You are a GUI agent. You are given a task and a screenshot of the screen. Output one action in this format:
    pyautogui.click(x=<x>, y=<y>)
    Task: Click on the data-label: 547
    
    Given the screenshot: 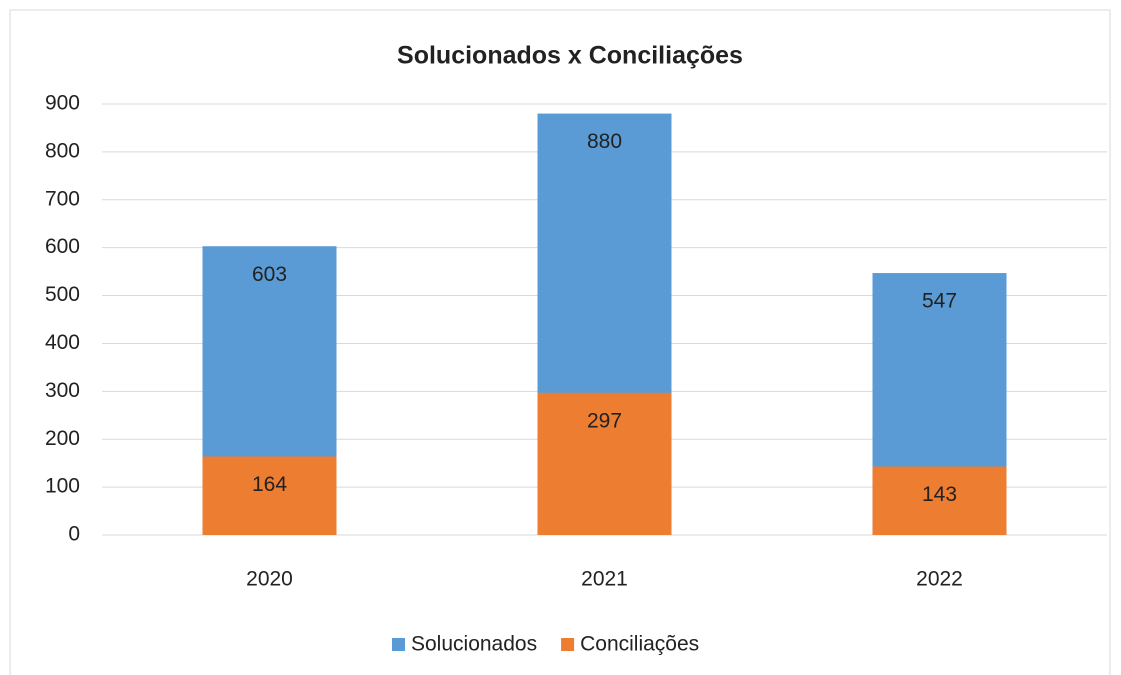 What is the action you would take?
    pyautogui.click(x=939, y=301)
    